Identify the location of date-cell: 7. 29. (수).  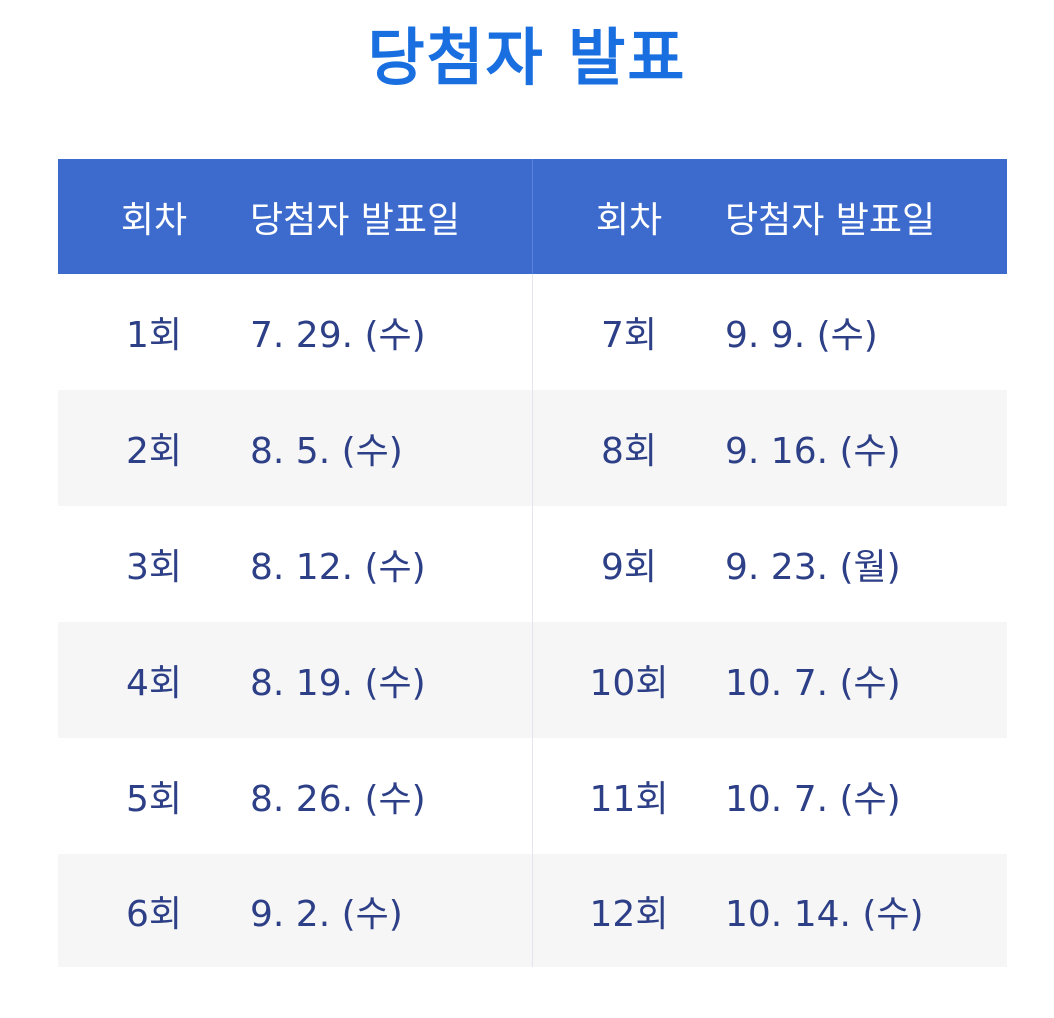
(338, 335).